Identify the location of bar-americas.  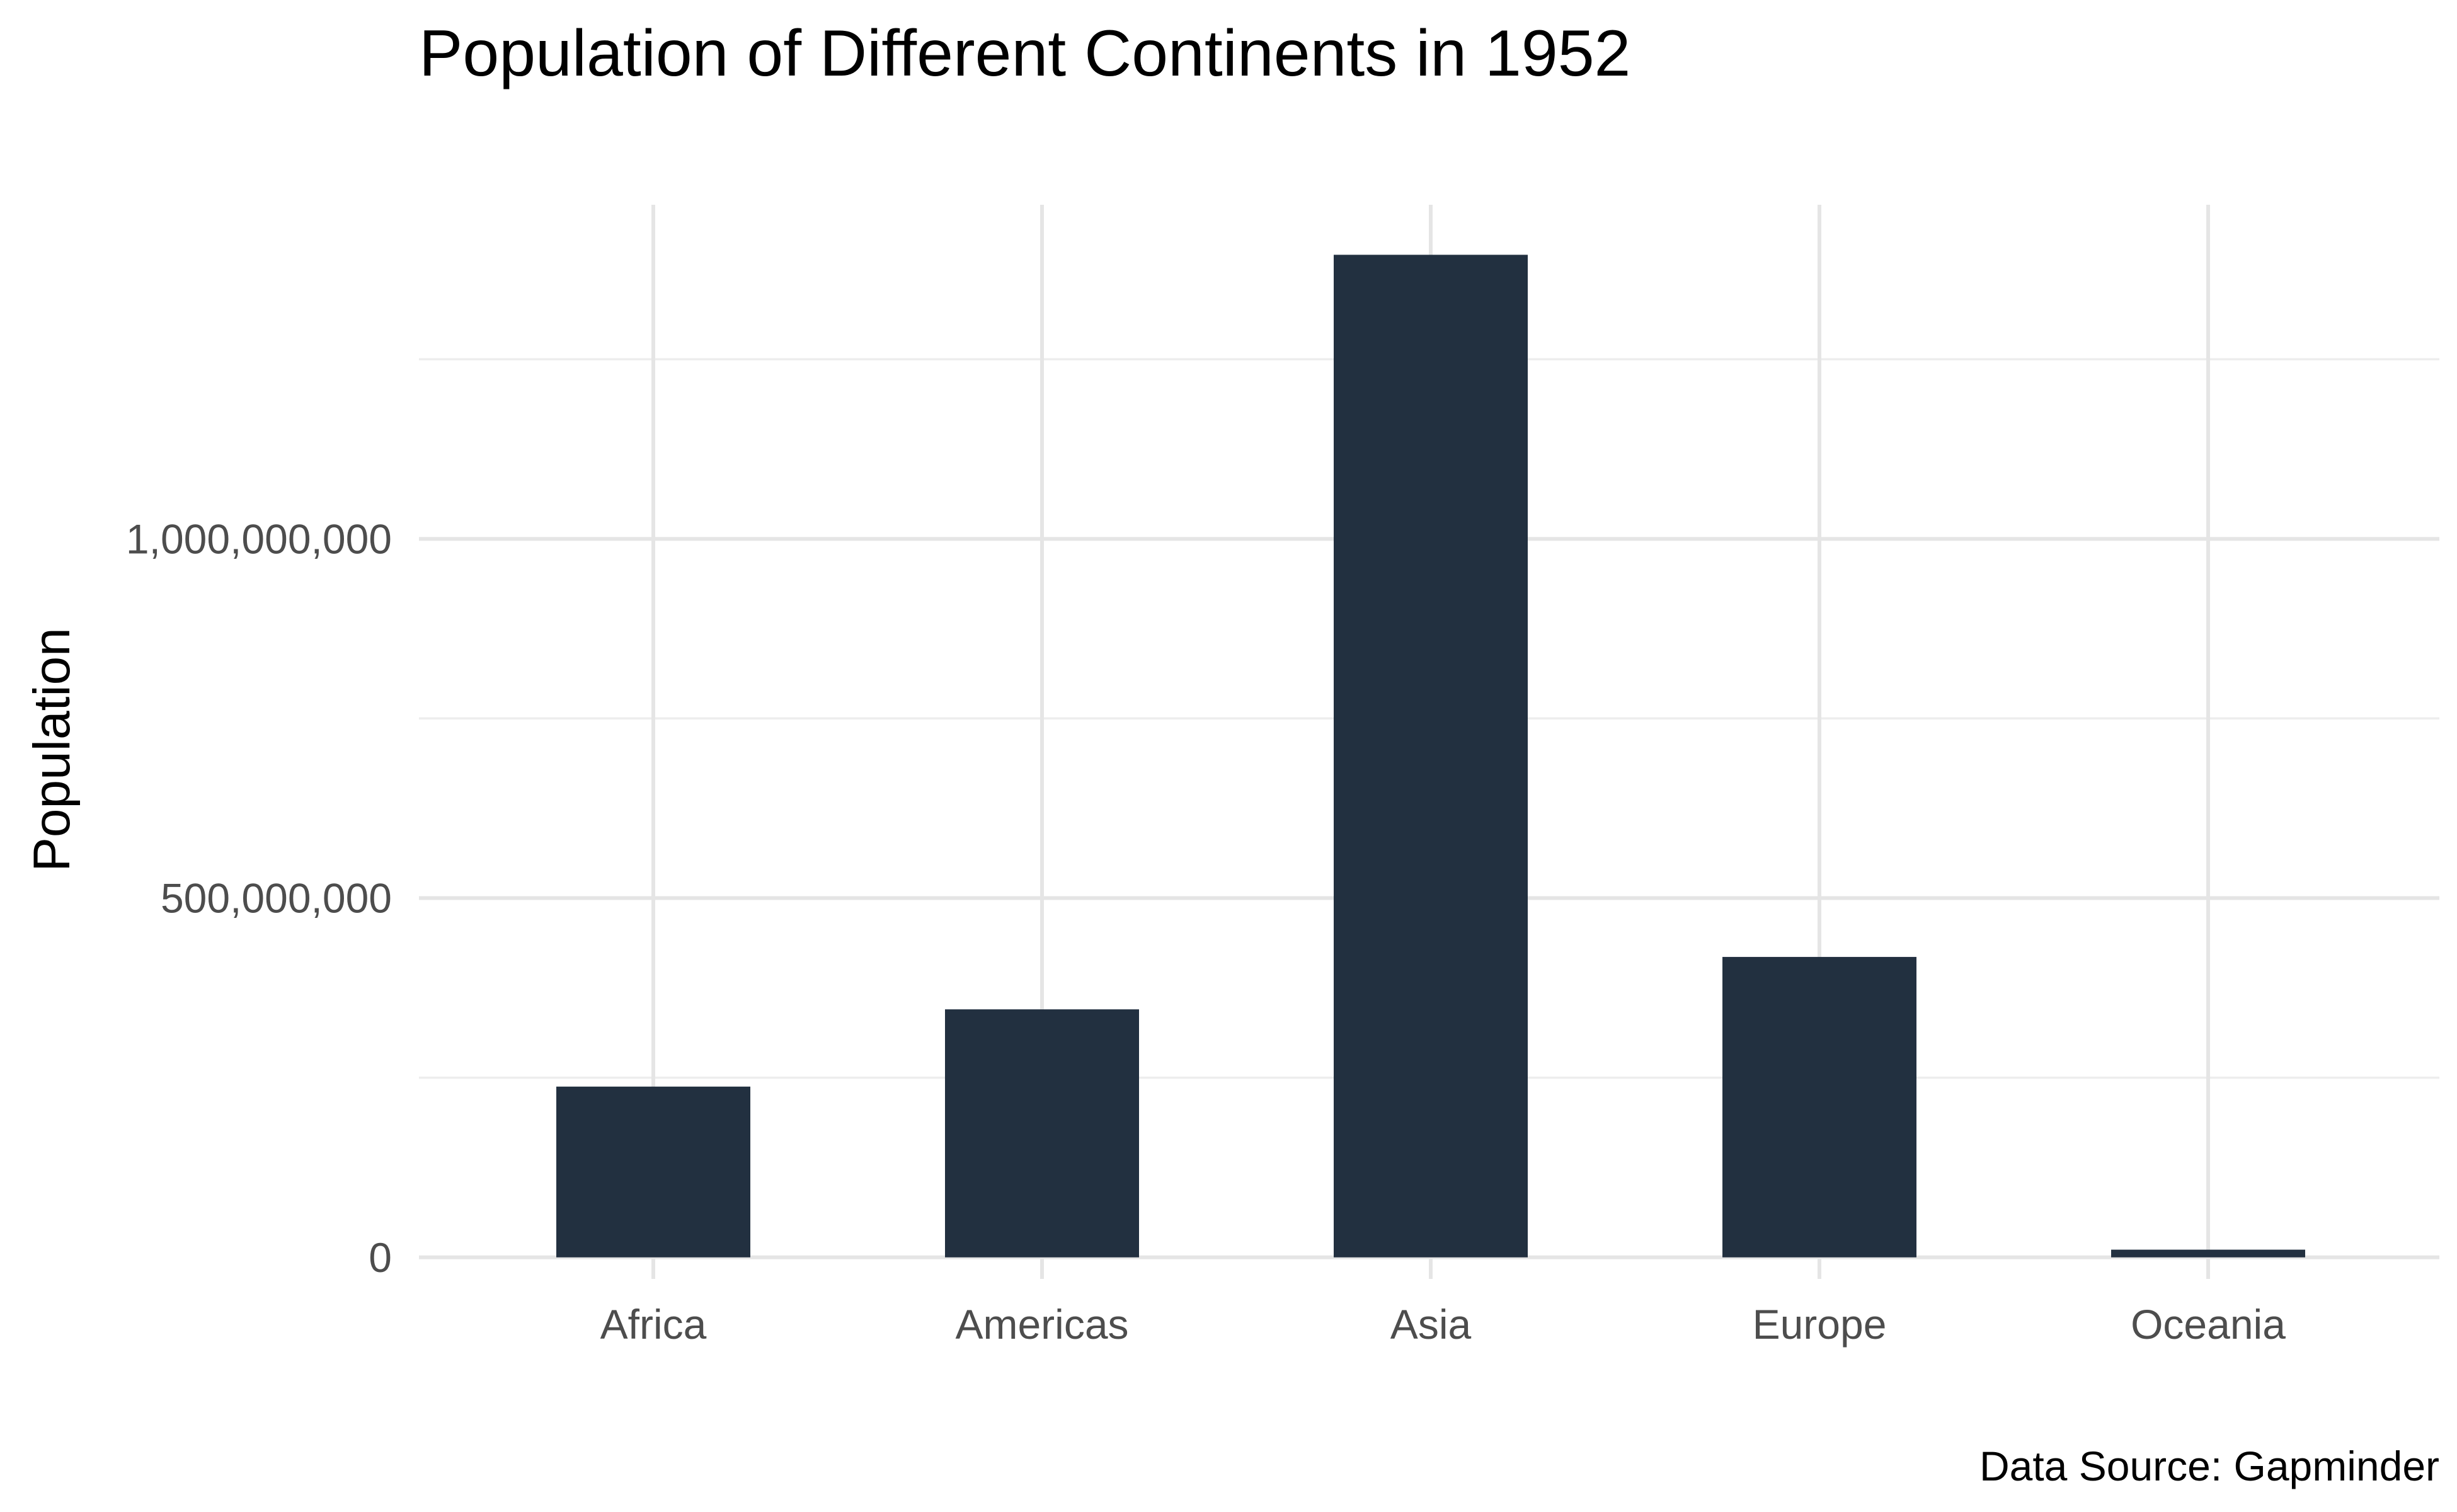
(1042, 1133).